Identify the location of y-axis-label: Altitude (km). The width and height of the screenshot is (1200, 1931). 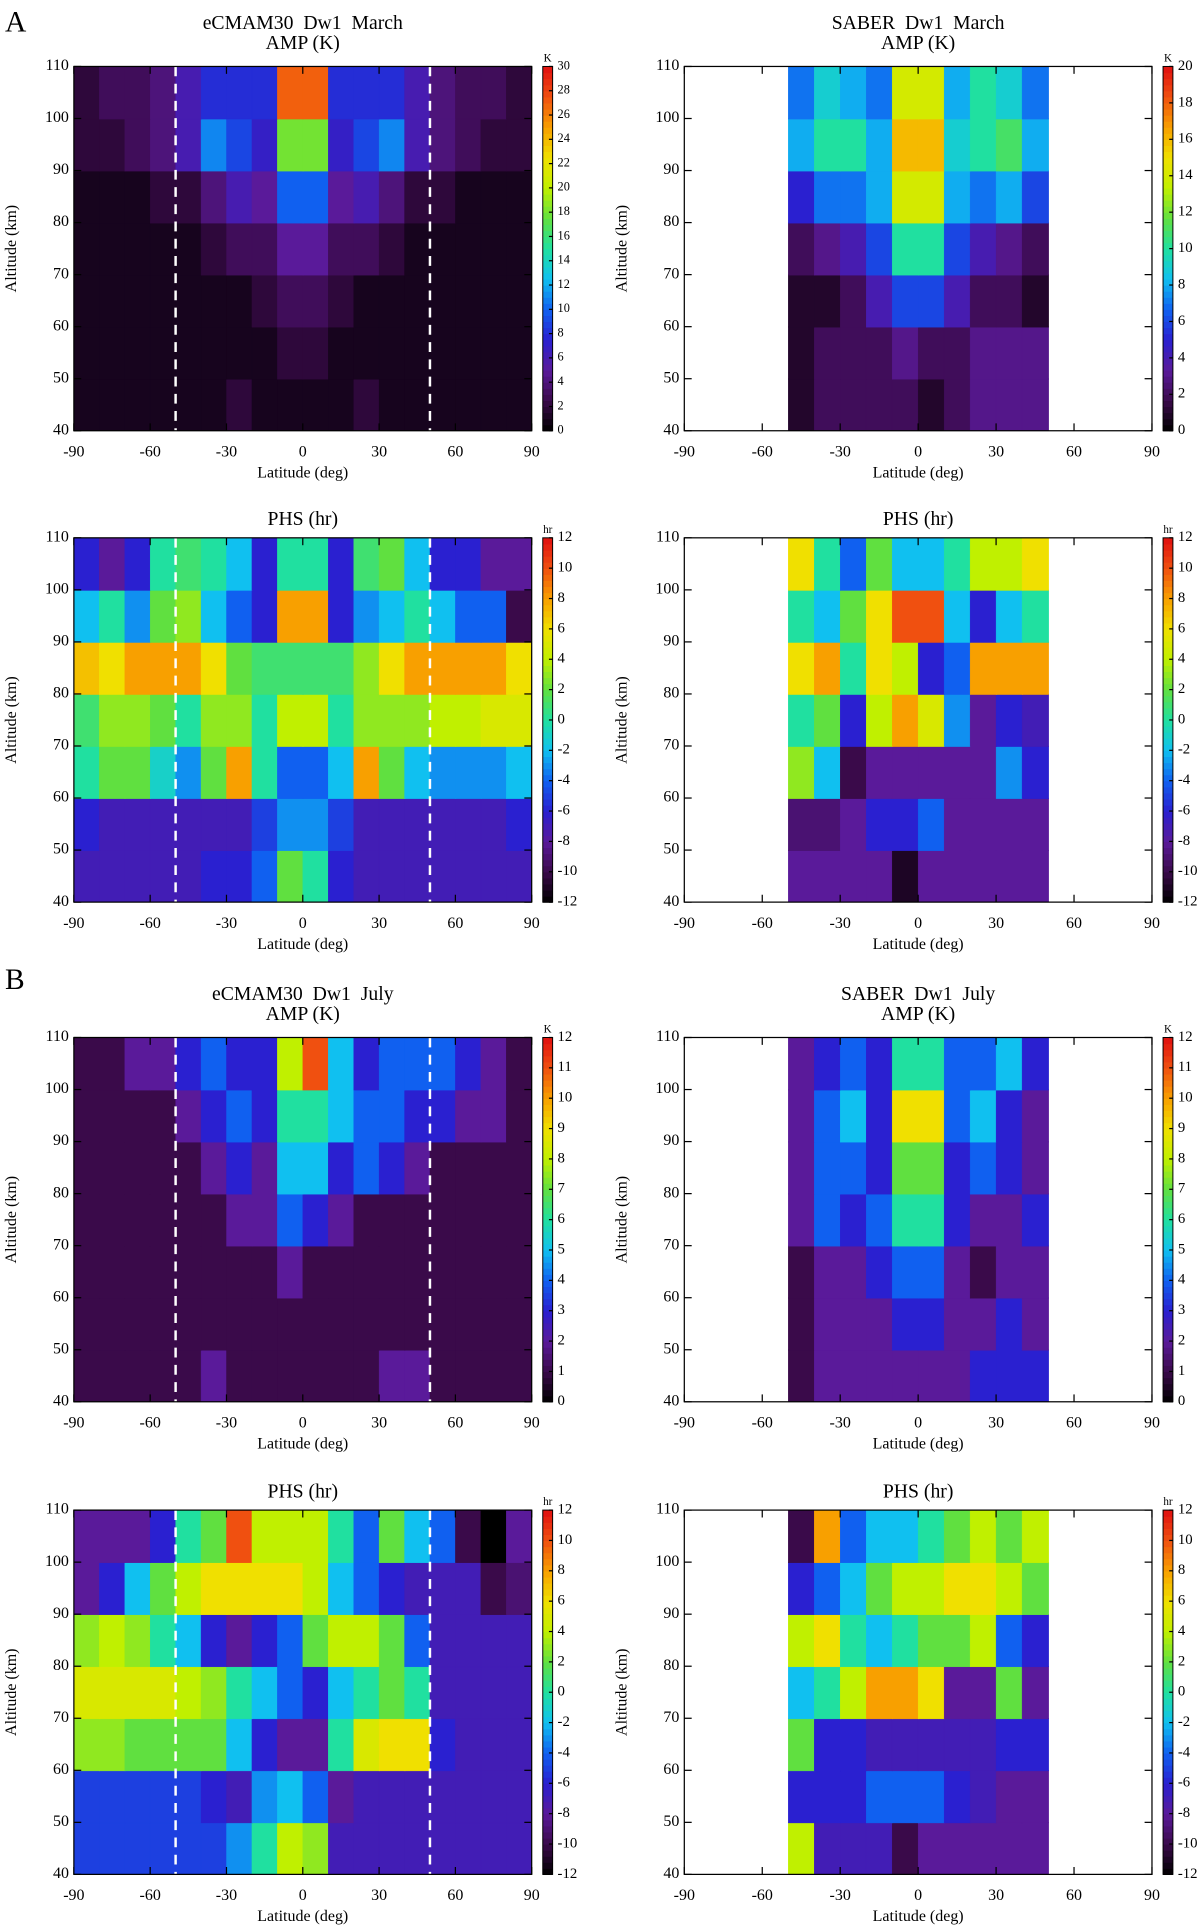
(11, 719).